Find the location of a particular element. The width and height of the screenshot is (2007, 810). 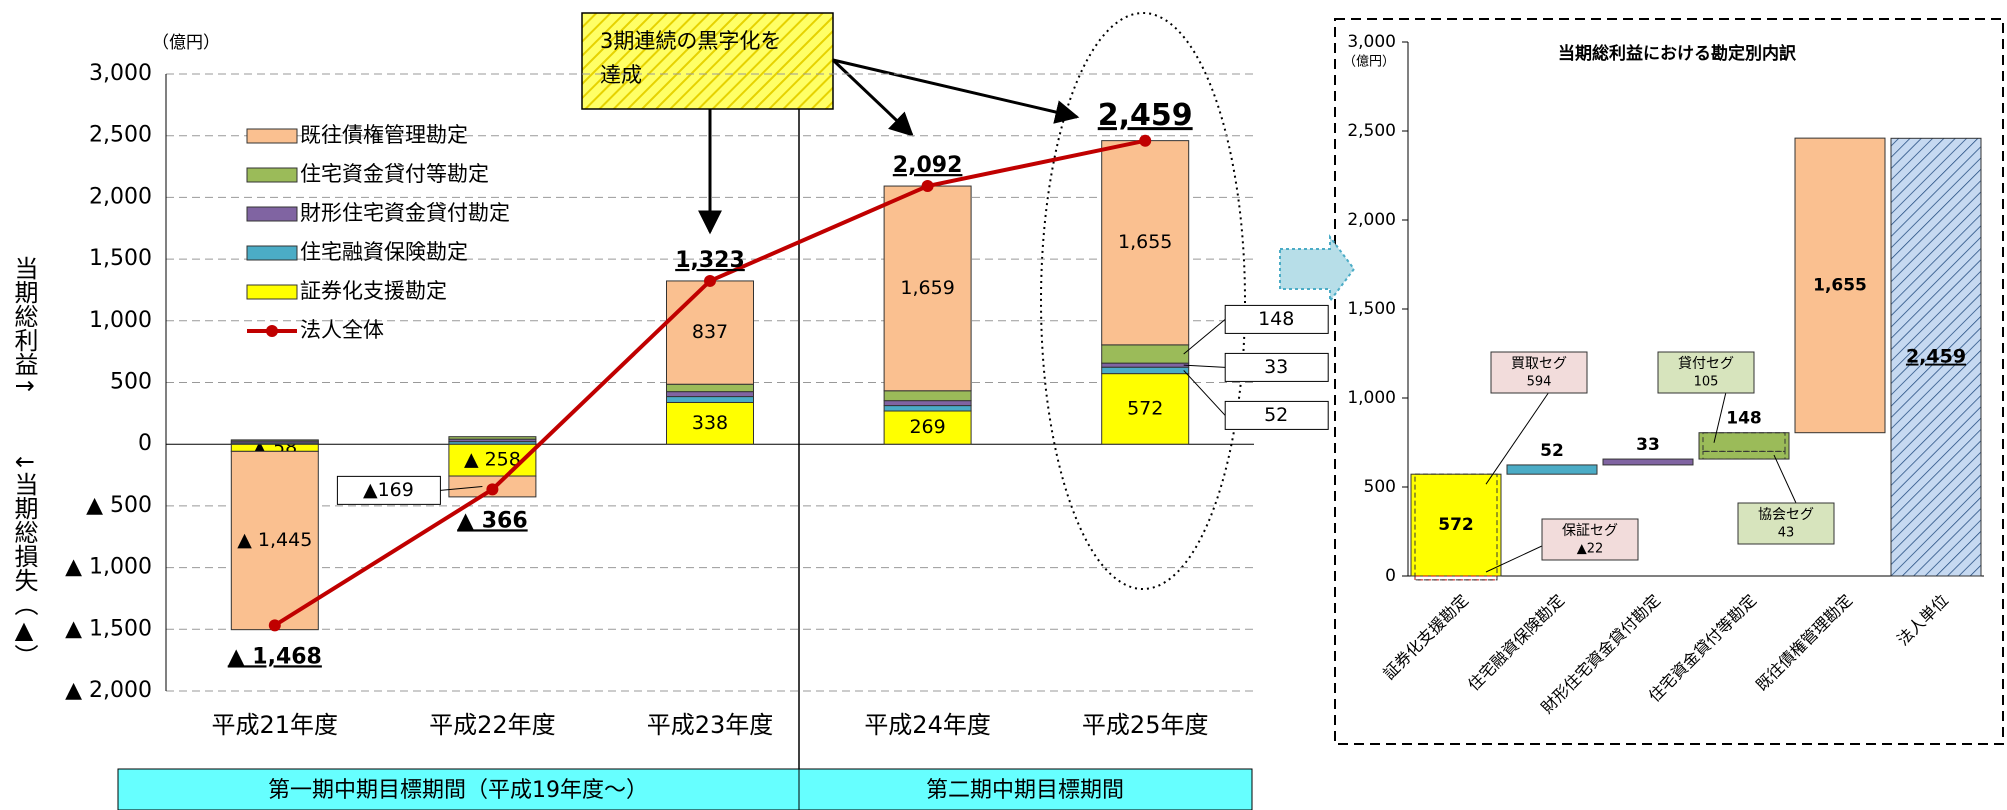

value-label: 1,659 is located at coordinates (927, 288).